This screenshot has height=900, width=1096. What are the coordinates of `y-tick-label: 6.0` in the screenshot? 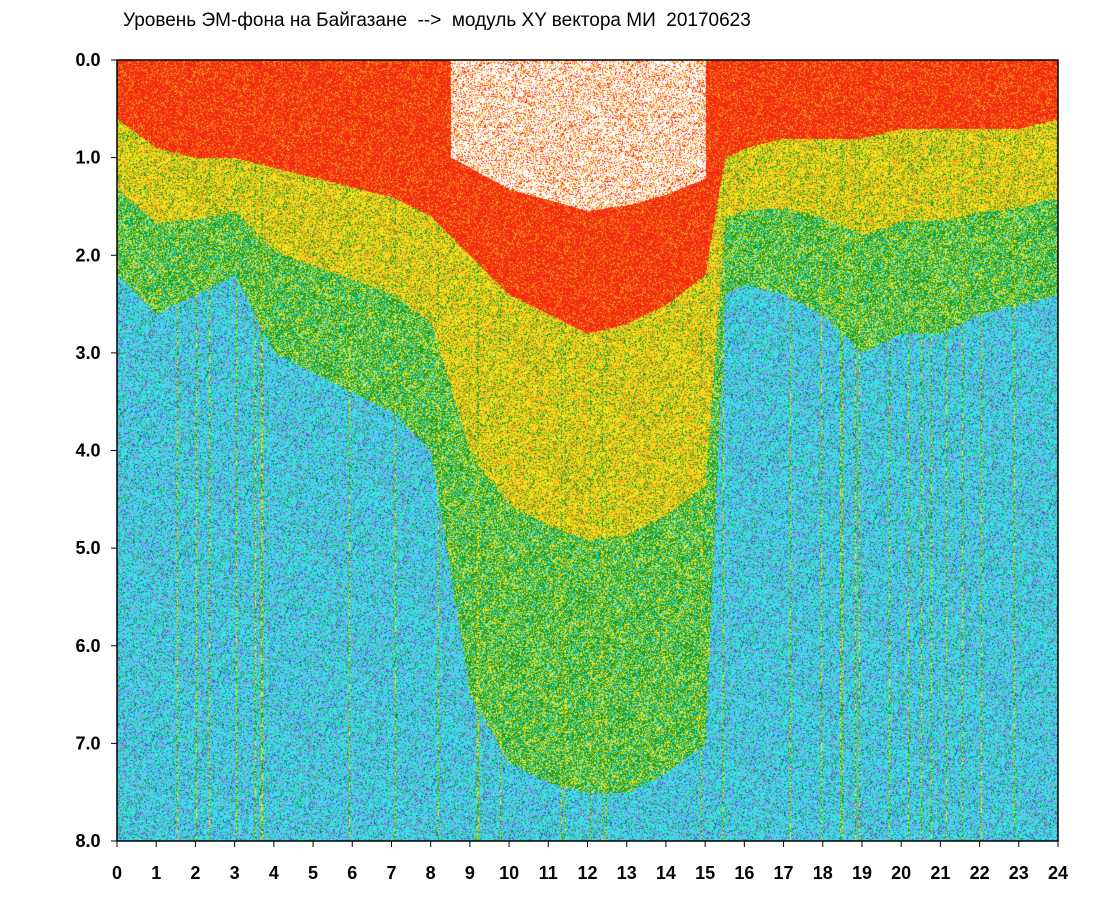 It's located at (87, 646).